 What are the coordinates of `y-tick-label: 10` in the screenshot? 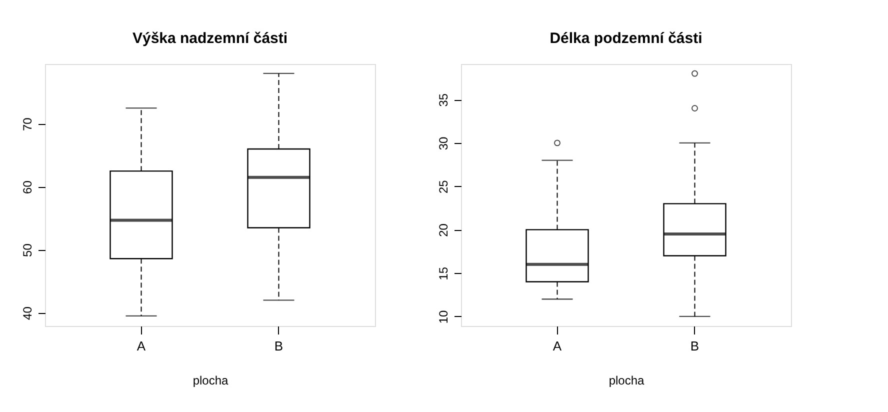 It's located at (443, 317).